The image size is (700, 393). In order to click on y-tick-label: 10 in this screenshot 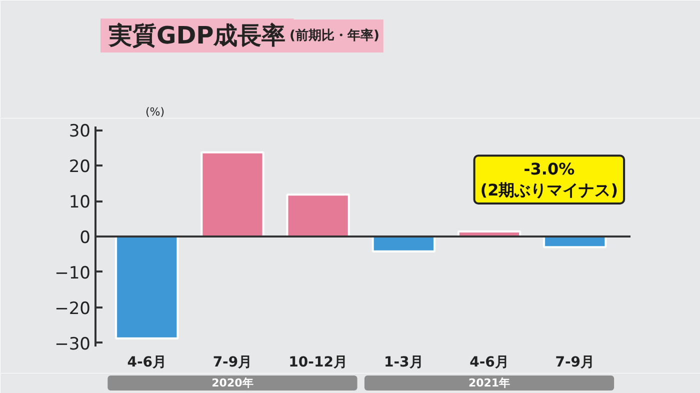, I will do `click(79, 202)`.